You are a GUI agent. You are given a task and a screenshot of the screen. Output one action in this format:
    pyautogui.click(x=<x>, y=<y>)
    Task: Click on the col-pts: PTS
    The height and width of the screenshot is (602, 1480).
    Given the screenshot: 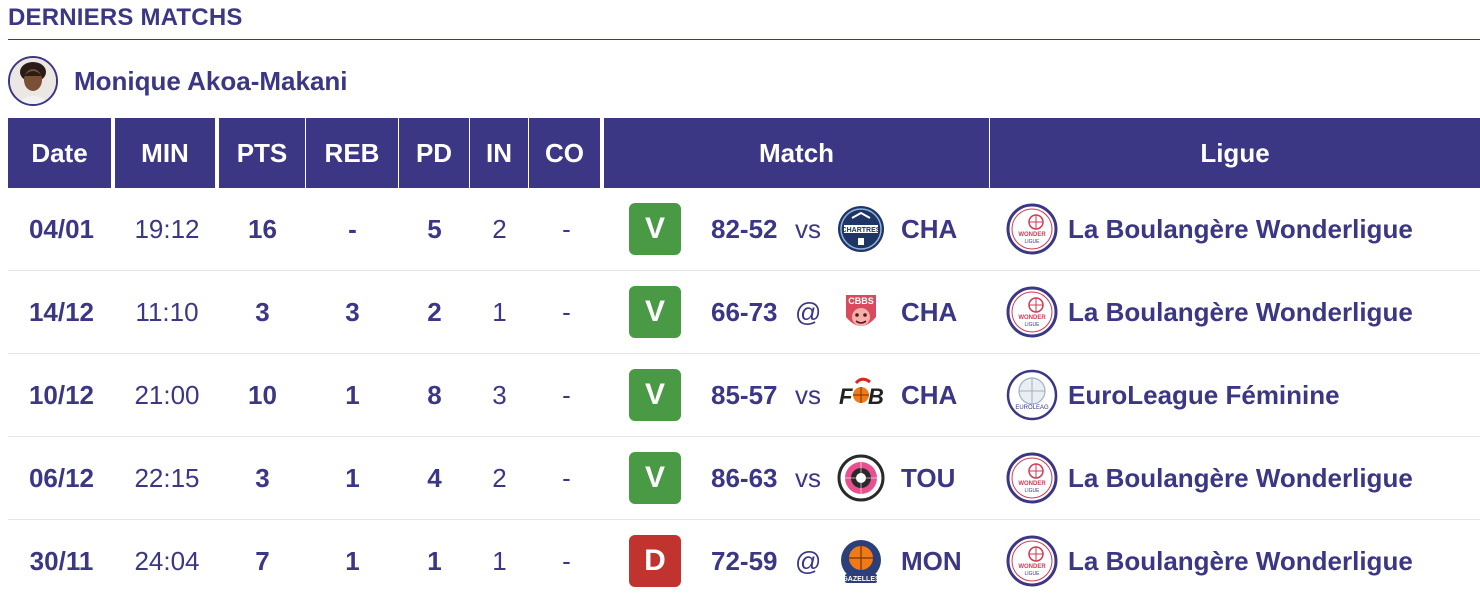 What is the action you would take?
    pyautogui.click(x=262, y=153)
    